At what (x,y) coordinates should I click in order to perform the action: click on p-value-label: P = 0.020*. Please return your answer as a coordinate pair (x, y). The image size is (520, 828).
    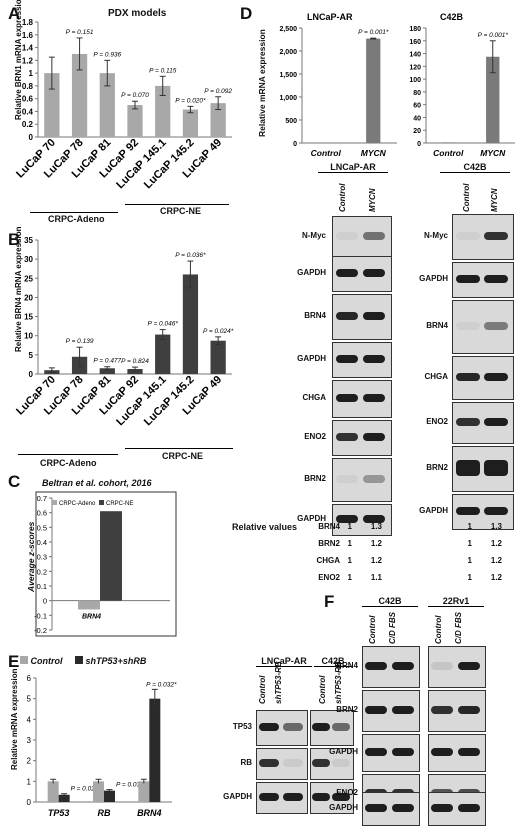
    Looking at the image, I should click on (190, 100).